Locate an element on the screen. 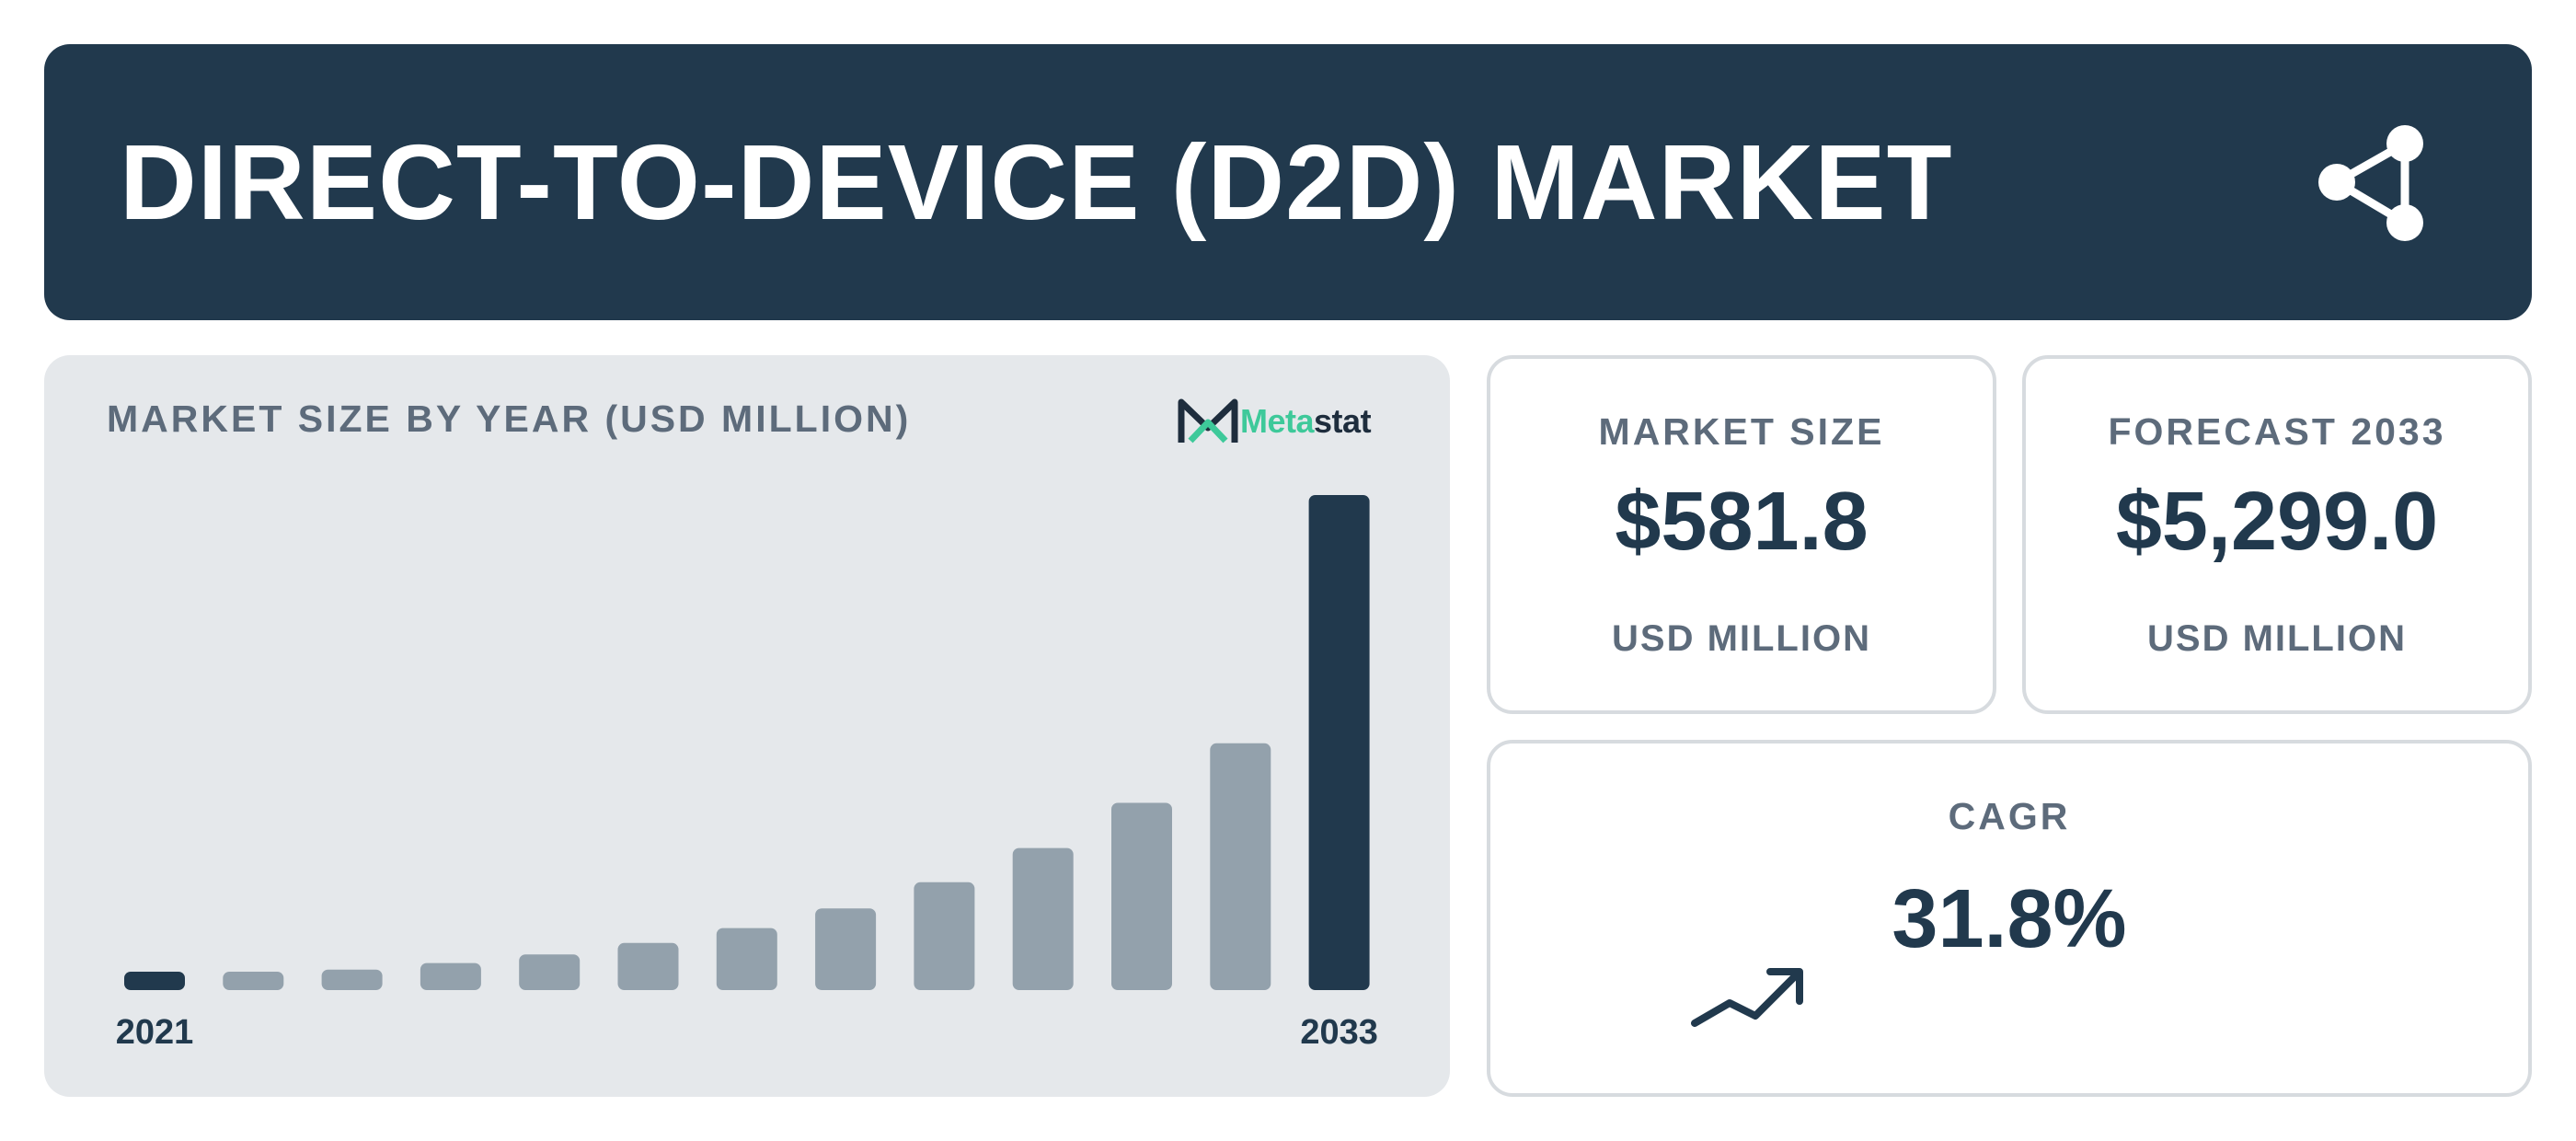 Image resolution: width=2576 pixels, height=1141 pixels. brand-name: Metastat is located at coordinates (1306, 422).